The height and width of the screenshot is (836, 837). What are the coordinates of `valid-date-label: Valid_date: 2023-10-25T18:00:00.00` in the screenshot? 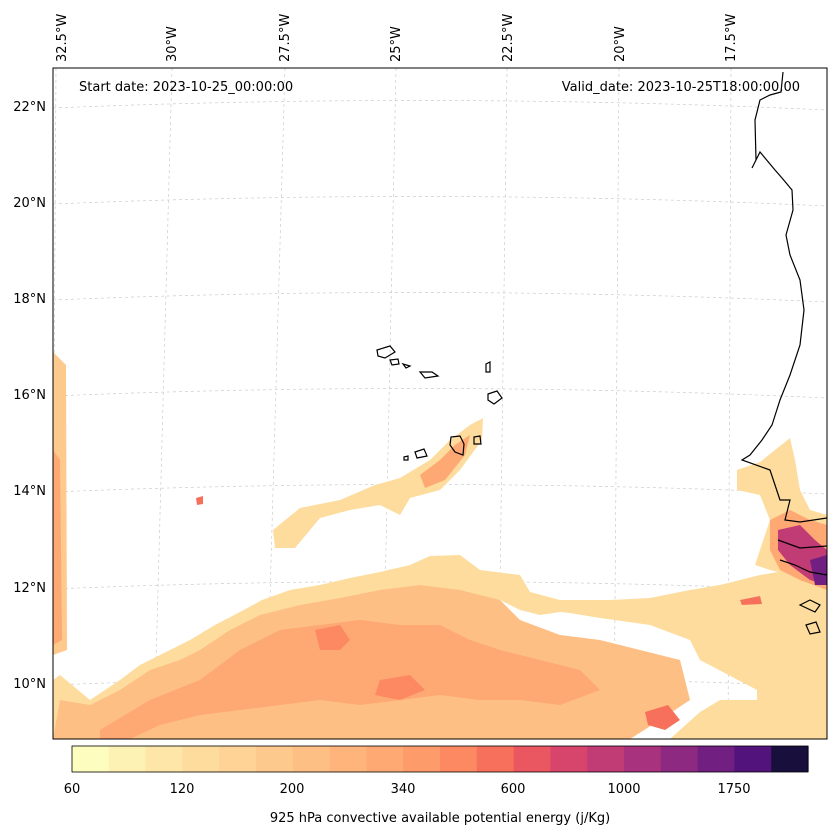 It's located at (681, 87).